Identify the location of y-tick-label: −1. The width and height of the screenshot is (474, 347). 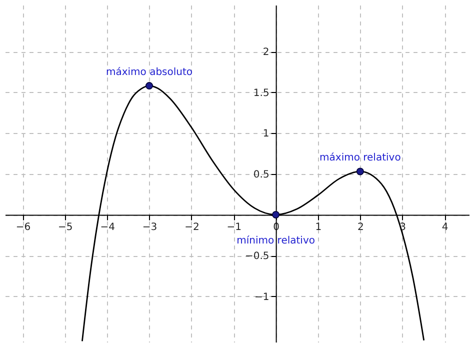
(262, 297).